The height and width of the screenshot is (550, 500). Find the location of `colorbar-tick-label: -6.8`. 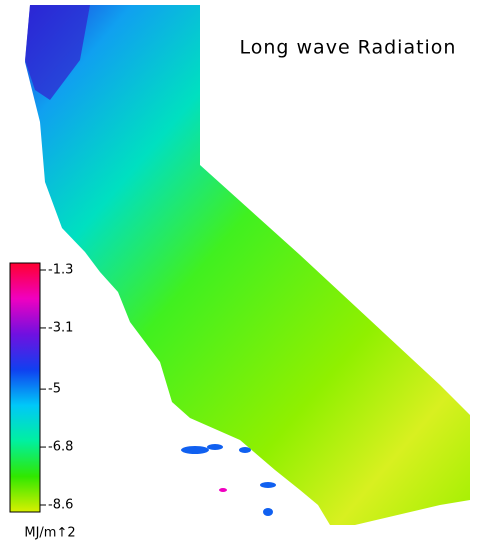

colorbar-tick-label: -6.8 is located at coordinates (60, 447).